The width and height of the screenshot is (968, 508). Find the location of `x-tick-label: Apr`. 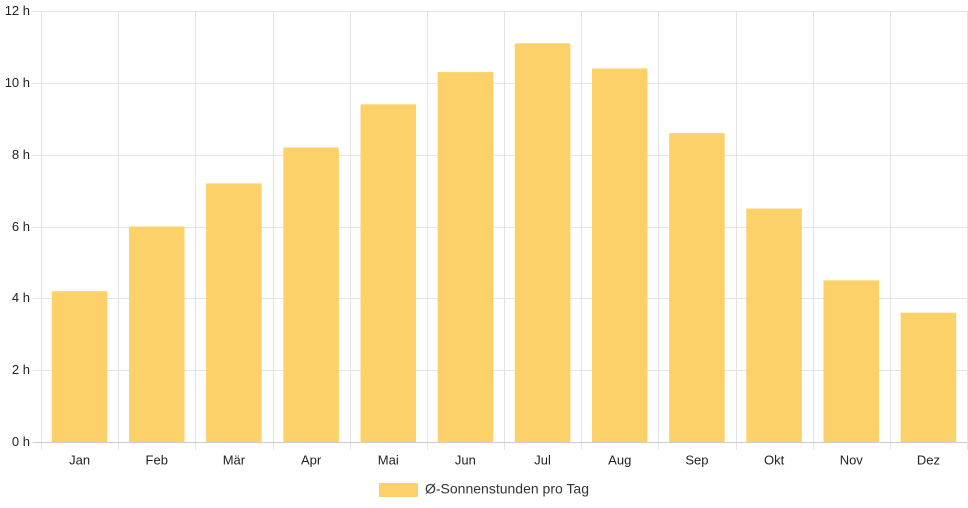

x-tick-label: Apr is located at coordinates (311, 459).